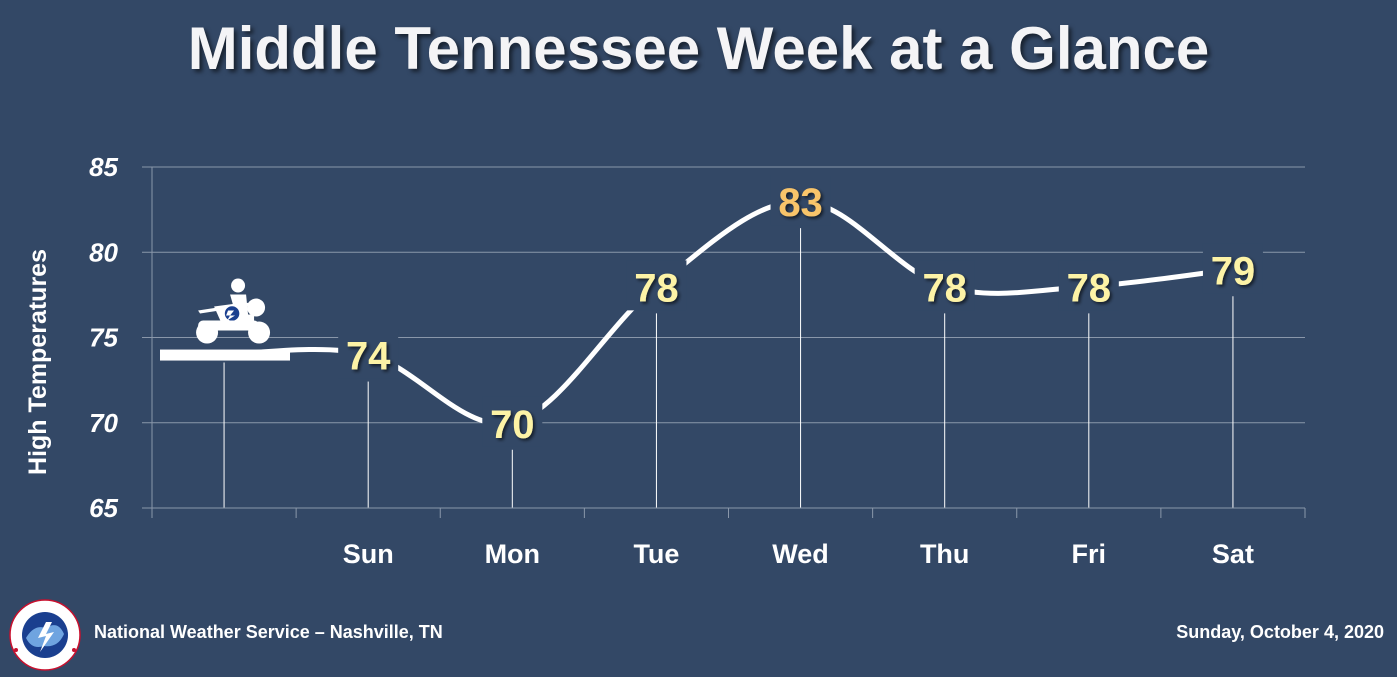 This screenshot has width=1397, height=677. What do you see at coordinates (800, 203) in the screenshot?
I see `data-label: 83` at bounding box center [800, 203].